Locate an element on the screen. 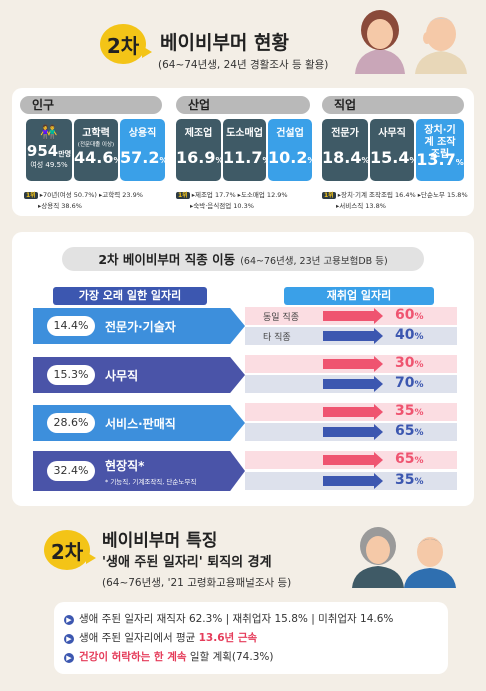 This screenshot has width=486, height=691. education-value: 44.6% is located at coordinates (98, 157).